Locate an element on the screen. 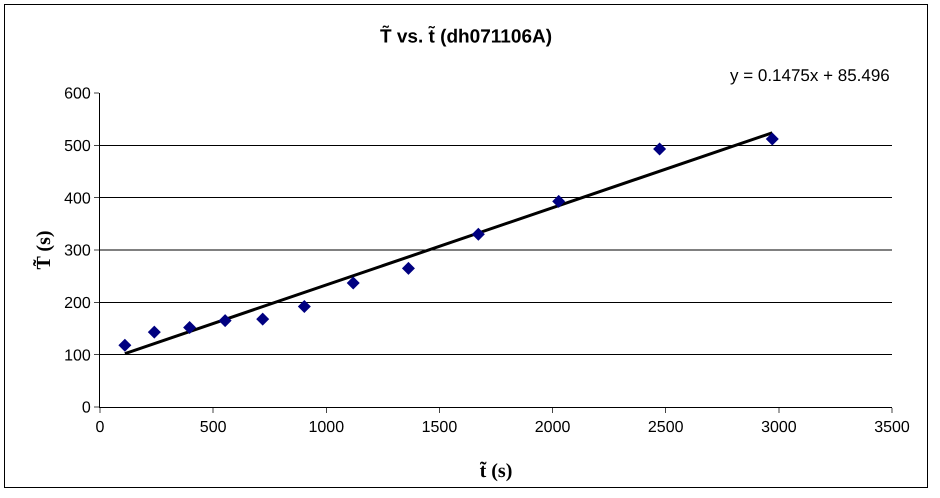  y-tick-label: 300 is located at coordinates (77, 251).